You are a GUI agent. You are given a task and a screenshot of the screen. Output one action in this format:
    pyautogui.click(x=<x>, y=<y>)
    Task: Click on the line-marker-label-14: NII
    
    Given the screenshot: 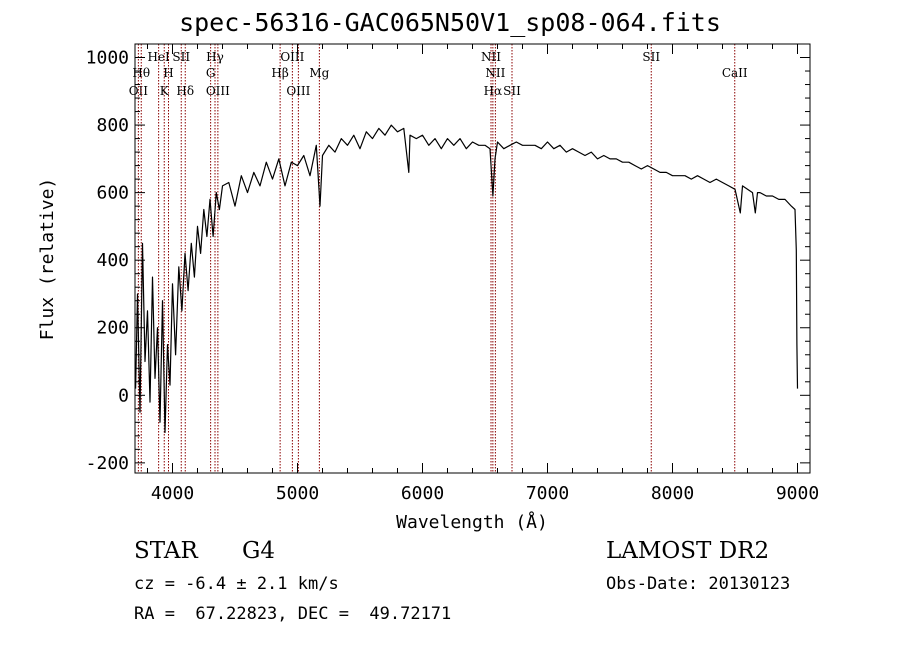 What is the action you would take?
    pyautogui.click(x=491, y=57)
    